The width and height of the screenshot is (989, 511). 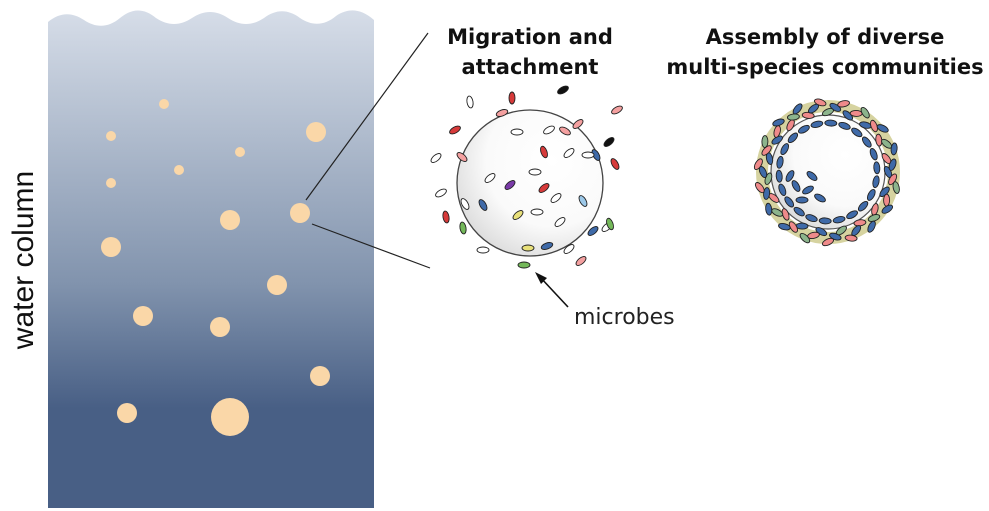 I want to click on microbes-label: microbes, so click(x=624, y=317).